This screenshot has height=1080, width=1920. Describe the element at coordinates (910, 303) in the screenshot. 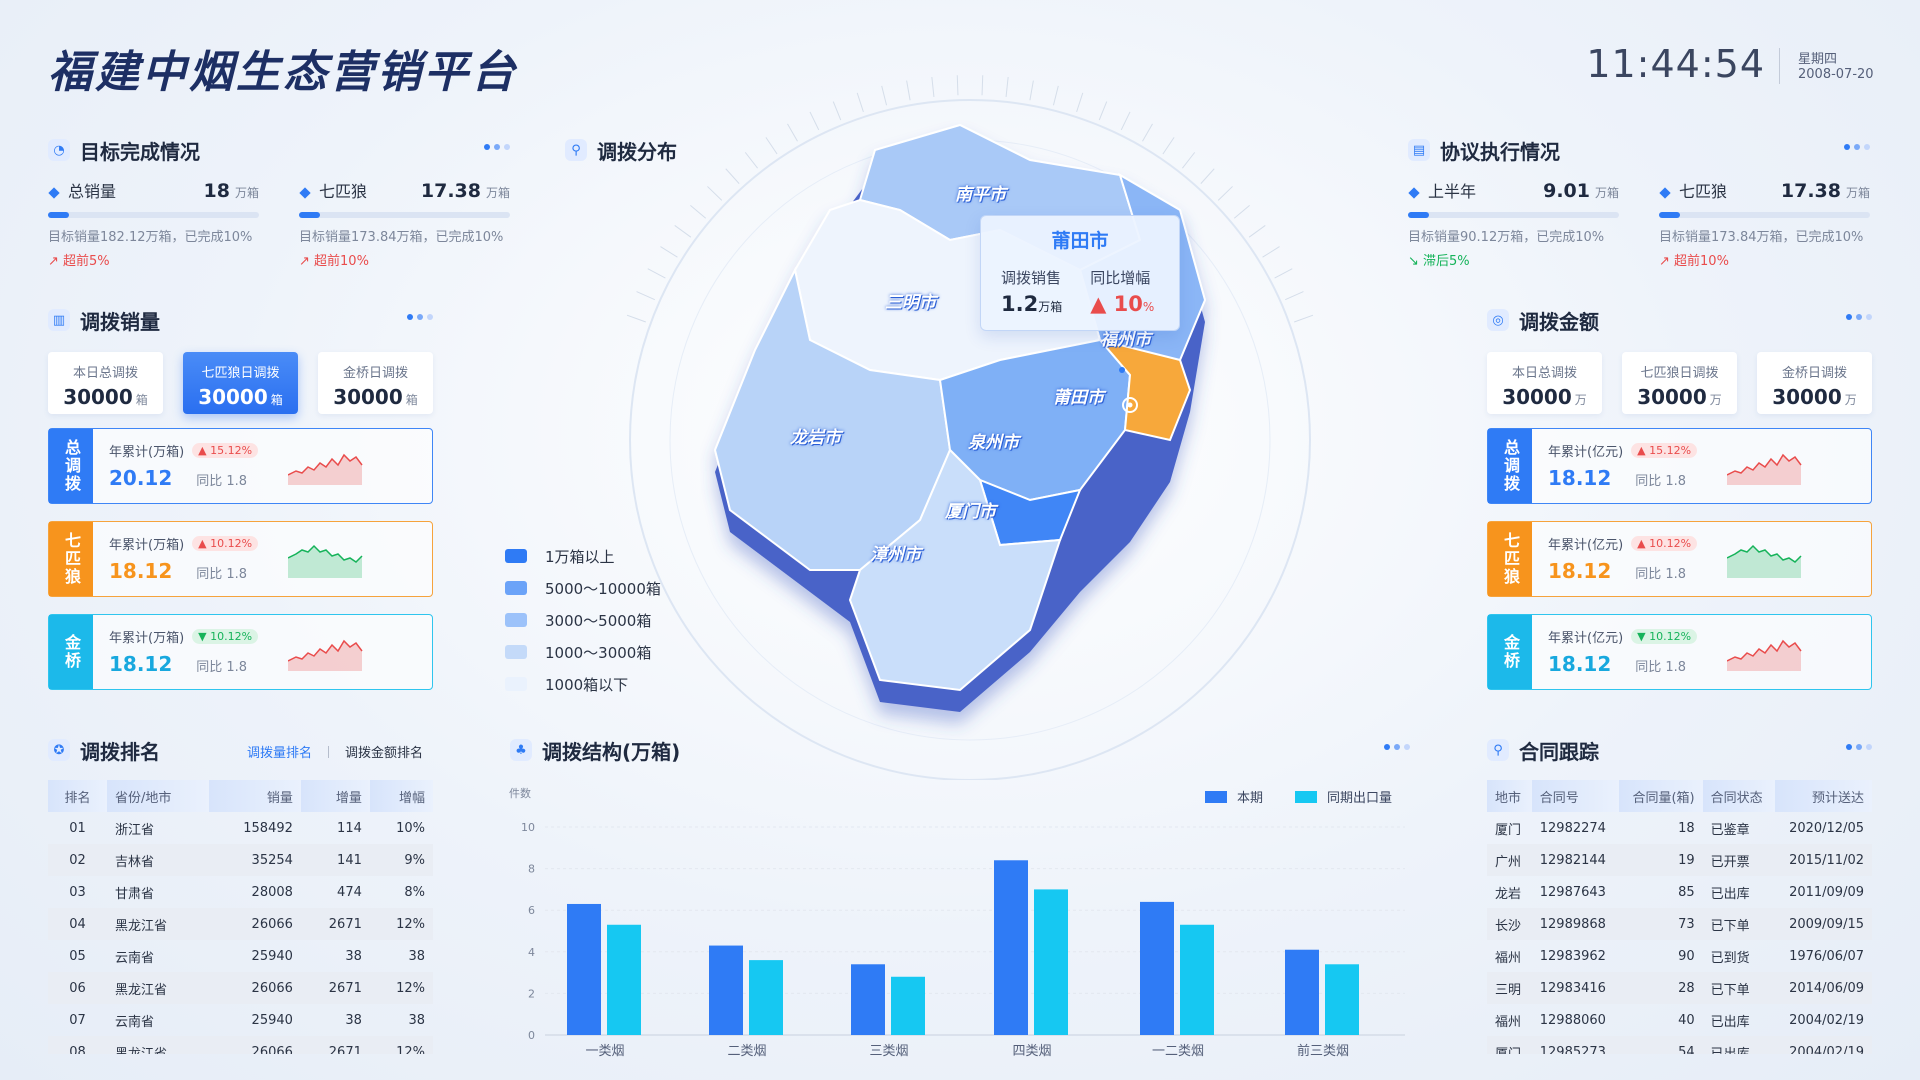

I see `city-label-sanming: 三明市` at that location.